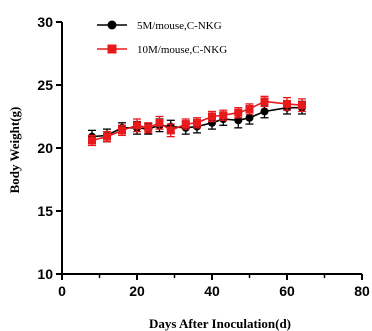 This screenshot has width=372, height=331. Describe the element at coordinates (45, 211) in the screenshot. I see `y-tick-label: 15` at that location.